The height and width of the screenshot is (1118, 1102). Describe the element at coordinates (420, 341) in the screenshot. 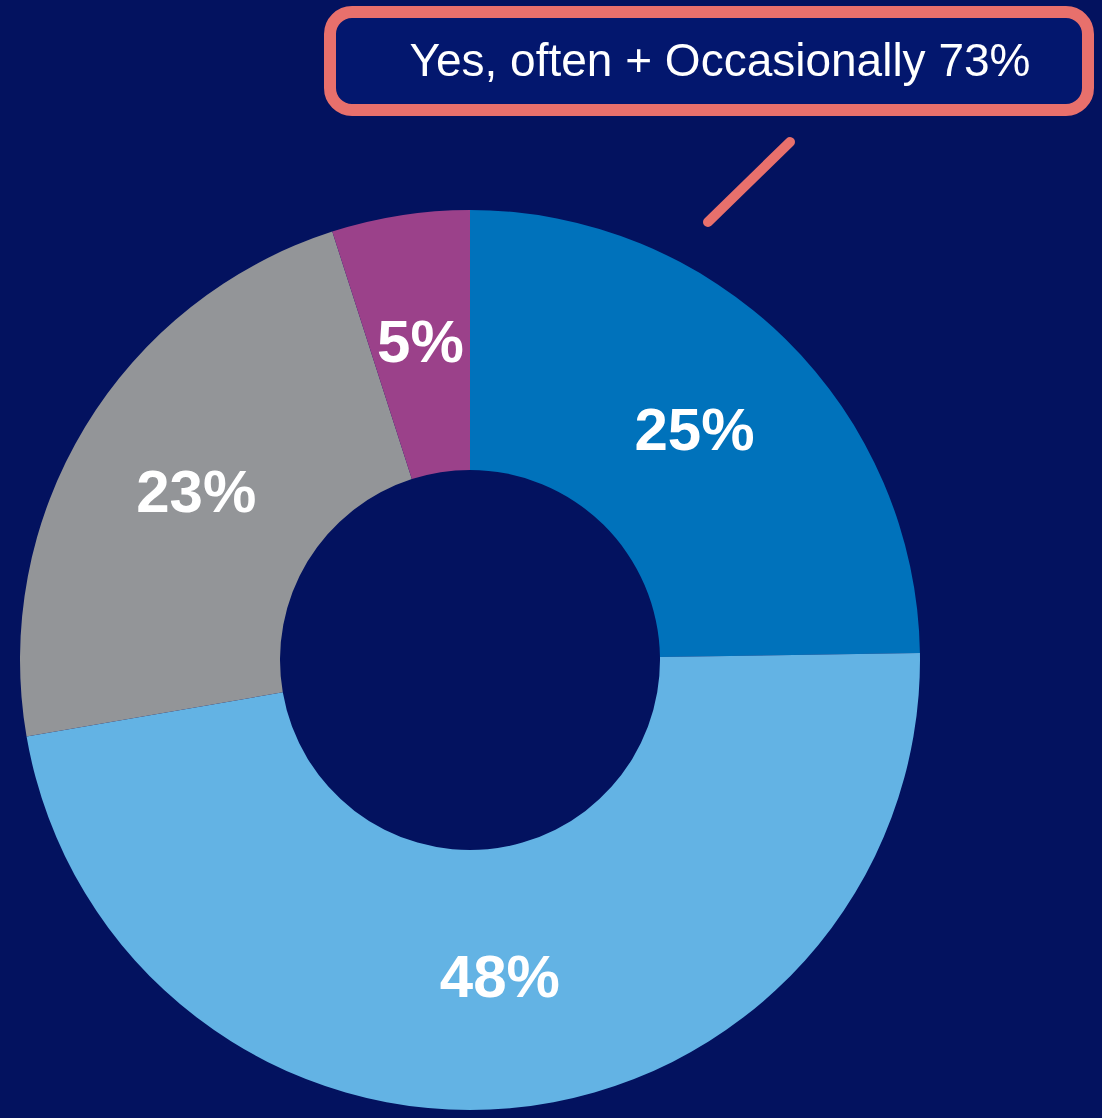

I see `data-label: 5%` at that location.